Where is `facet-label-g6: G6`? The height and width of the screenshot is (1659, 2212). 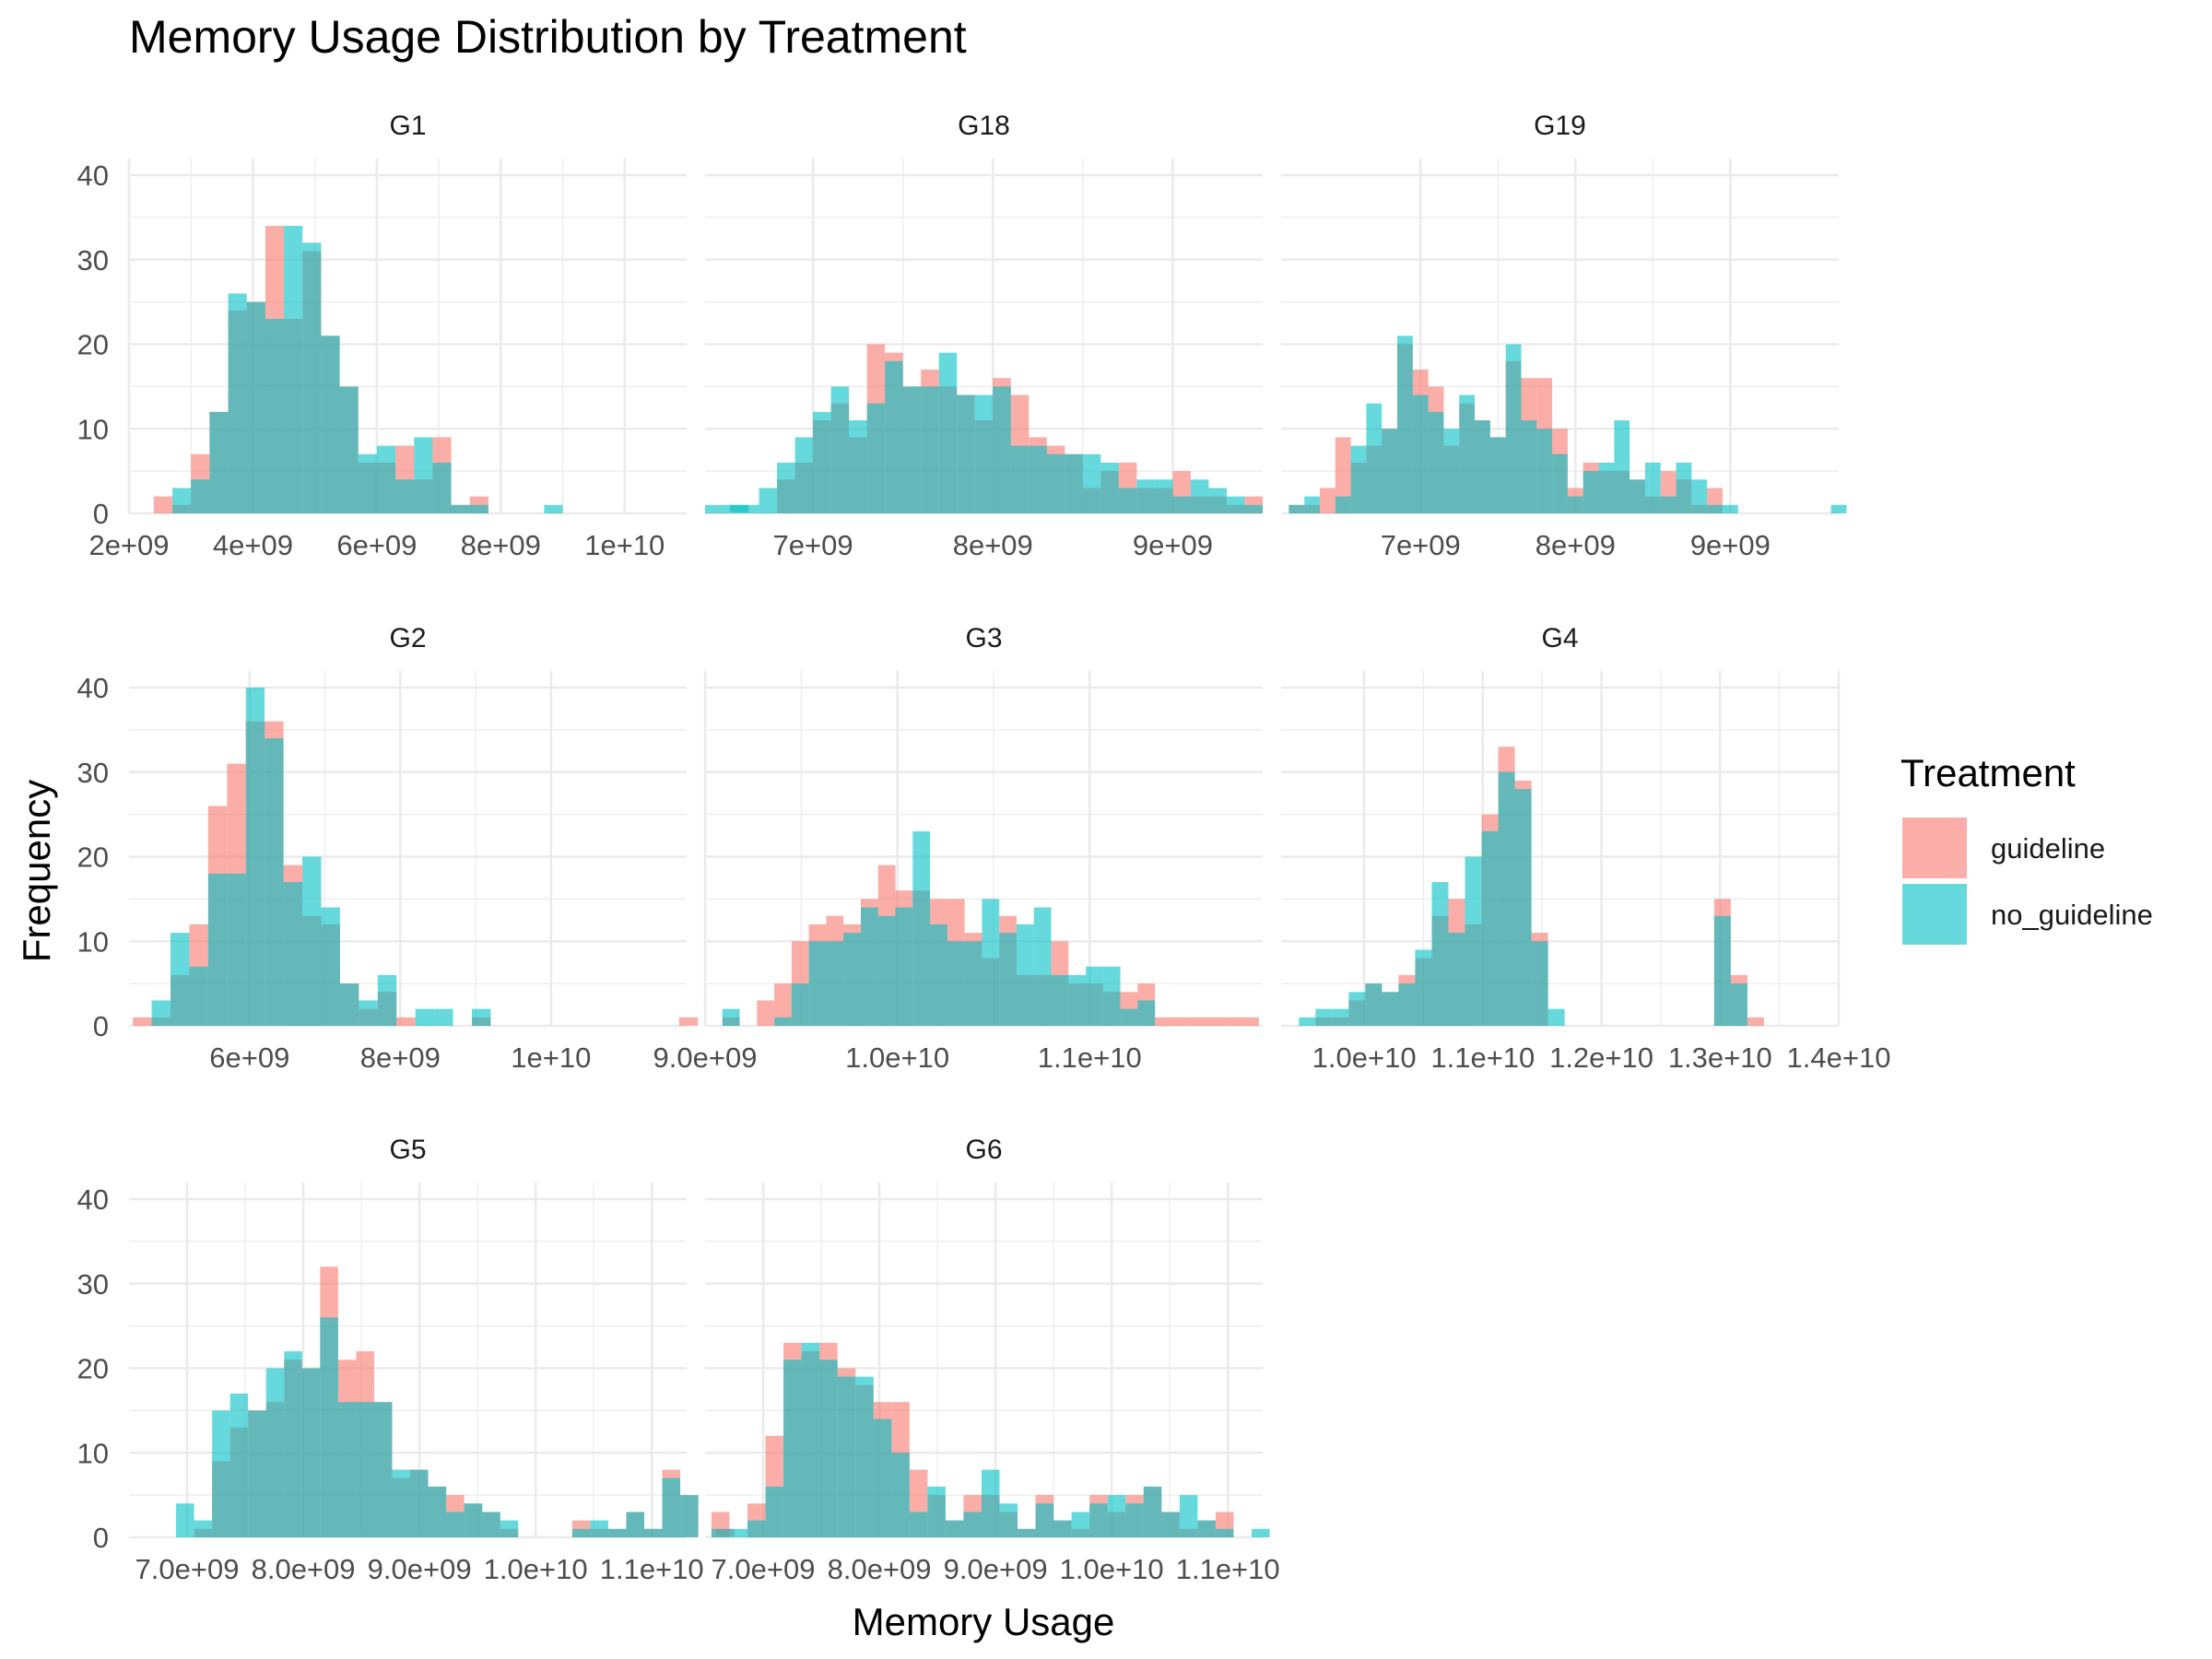 facet-label-g6: G6 is located at coordinates (983, 1150).